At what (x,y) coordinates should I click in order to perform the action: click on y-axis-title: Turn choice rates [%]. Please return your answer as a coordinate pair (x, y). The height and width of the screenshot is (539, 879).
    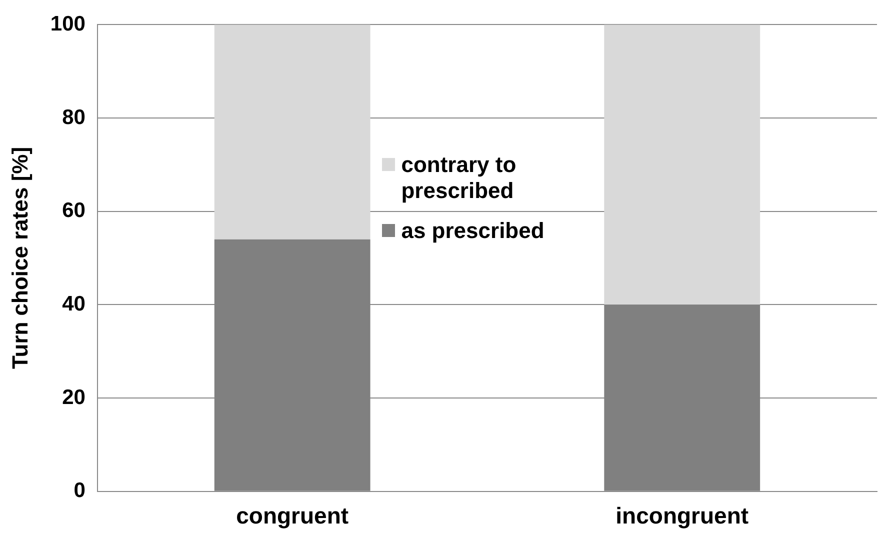
    Looking at the image, I should click on (19, 258).